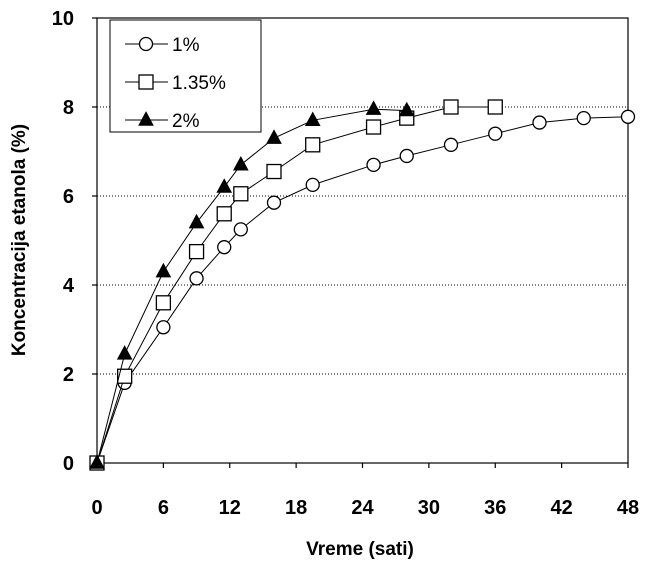  What do you see at coordinates (628, 508) in the screenshot?
I see `x-tick-label-48: 48` at bounding box center [628, 508].